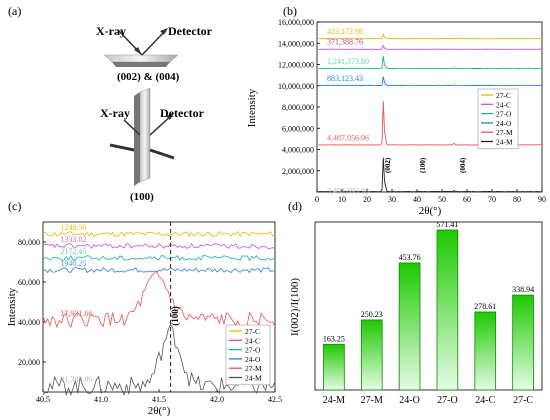 The width and height of the screenshot is (550, 420). What do you see at coordinates (492, 199) in the screenshot?
I see `x-tick-label-b: 70` at bounding box center [492, 199].